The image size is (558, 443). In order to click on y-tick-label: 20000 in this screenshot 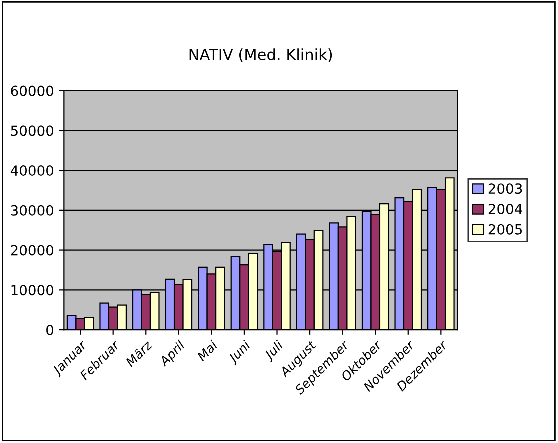, I will do `click(32, 250)`.